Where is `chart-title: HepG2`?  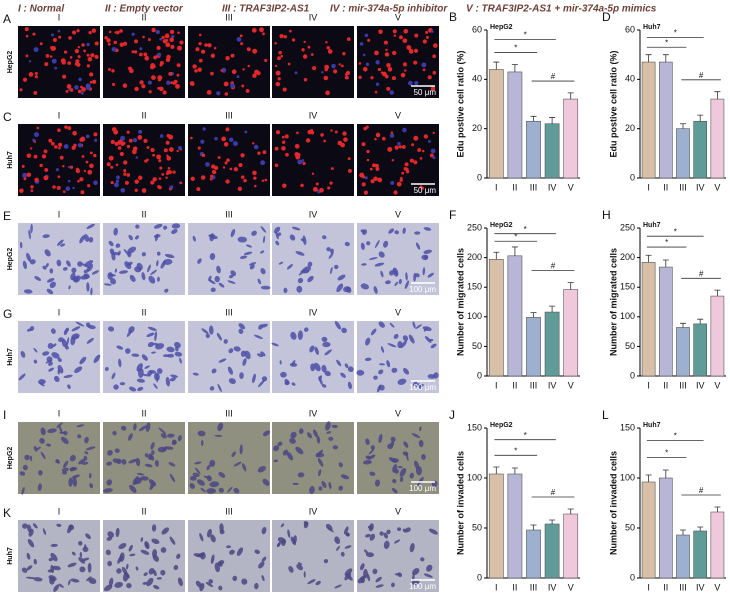 chart-title: HepG2 is located at coordinates (501, 27).